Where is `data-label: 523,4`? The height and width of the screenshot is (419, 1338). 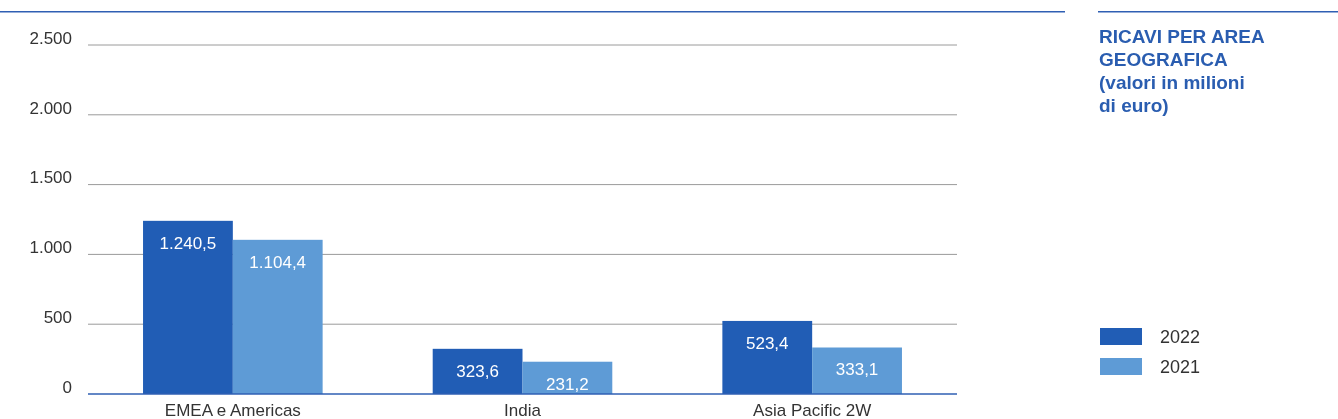 data-label: 523,4 is located at coordinates (767, 343).